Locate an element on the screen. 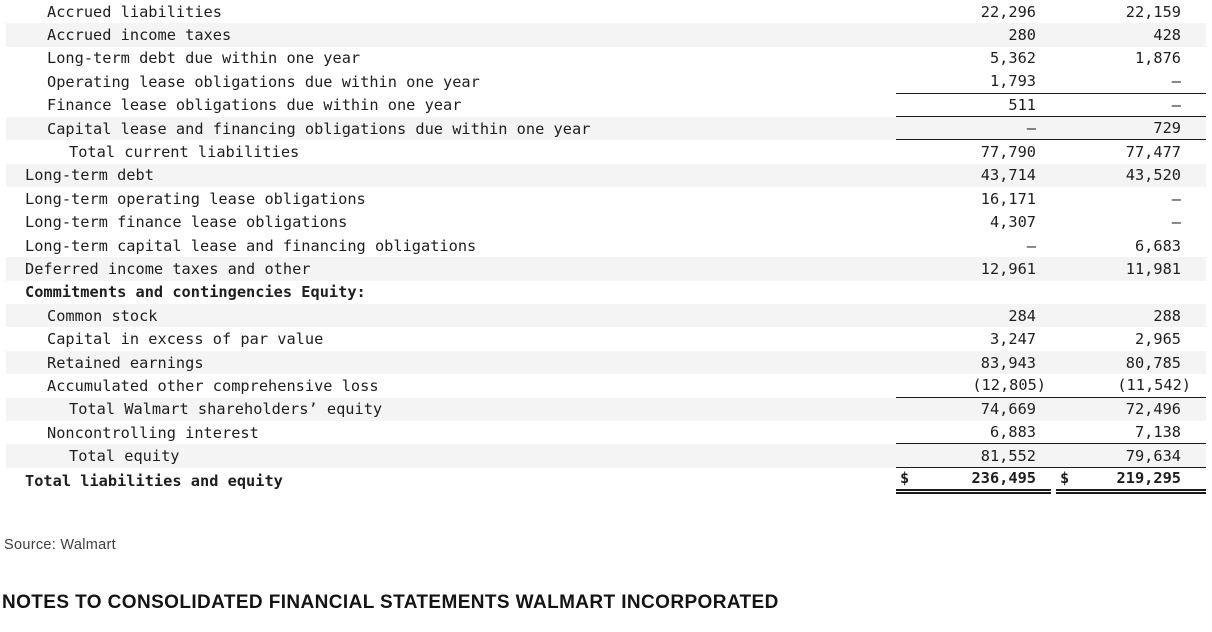  value-current-year: 3,247 is located at coordinates (1012, 339).